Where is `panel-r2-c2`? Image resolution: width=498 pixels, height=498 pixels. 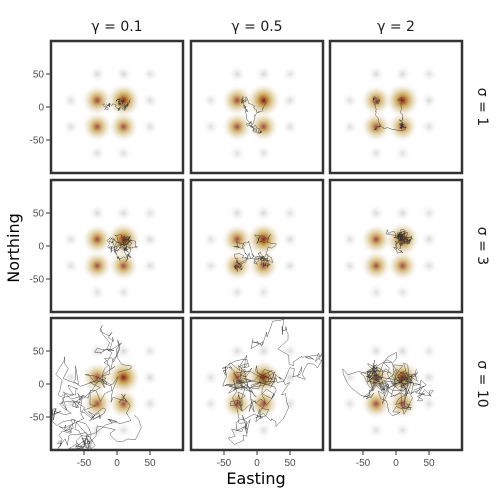
panel-r2-c2 is located at coordinates (257, 246).